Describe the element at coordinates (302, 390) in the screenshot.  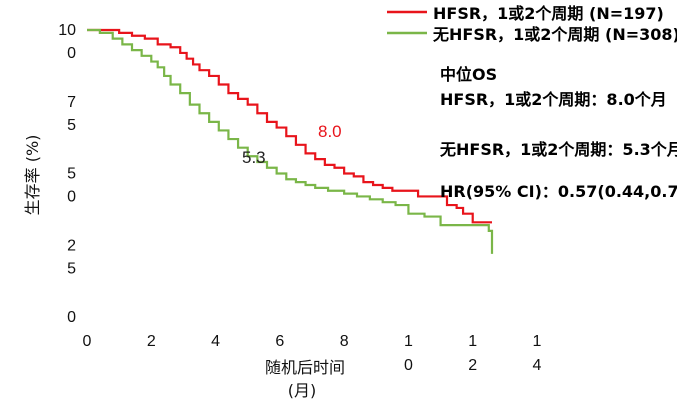
I see `x-axis-unit: (月)` at that location.